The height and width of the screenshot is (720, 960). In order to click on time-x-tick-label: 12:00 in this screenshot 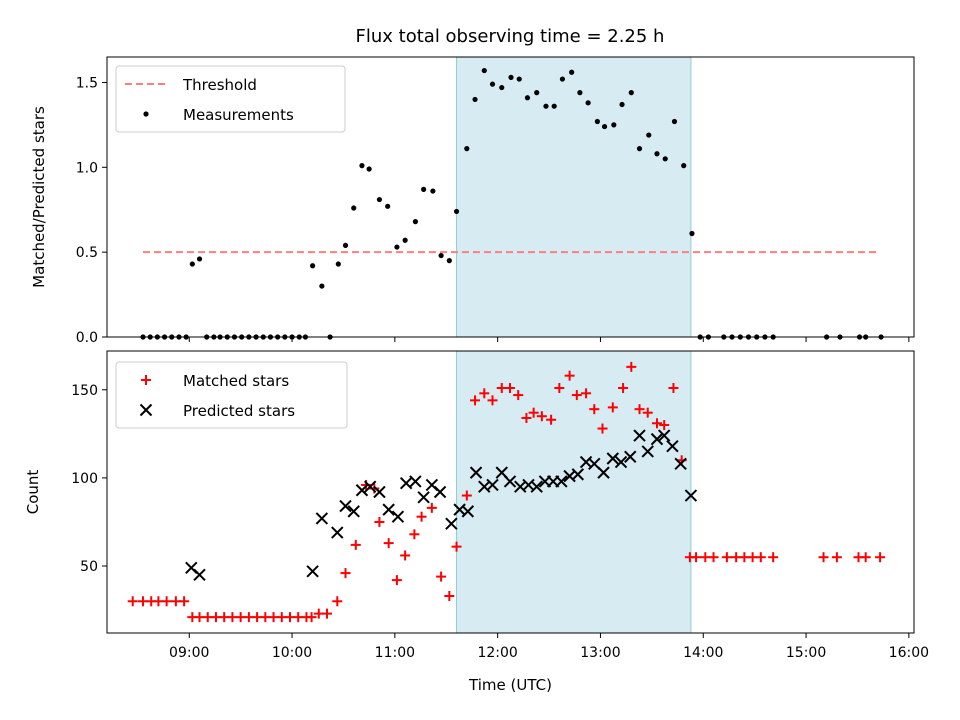, I will do `click(497, 653)`.